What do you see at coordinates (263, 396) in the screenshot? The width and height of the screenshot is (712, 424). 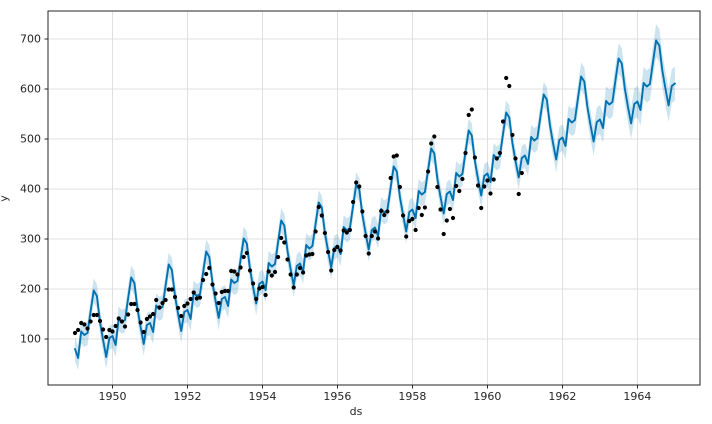 I see `x-tick-label: 1954` at bounding box center [263, 396].